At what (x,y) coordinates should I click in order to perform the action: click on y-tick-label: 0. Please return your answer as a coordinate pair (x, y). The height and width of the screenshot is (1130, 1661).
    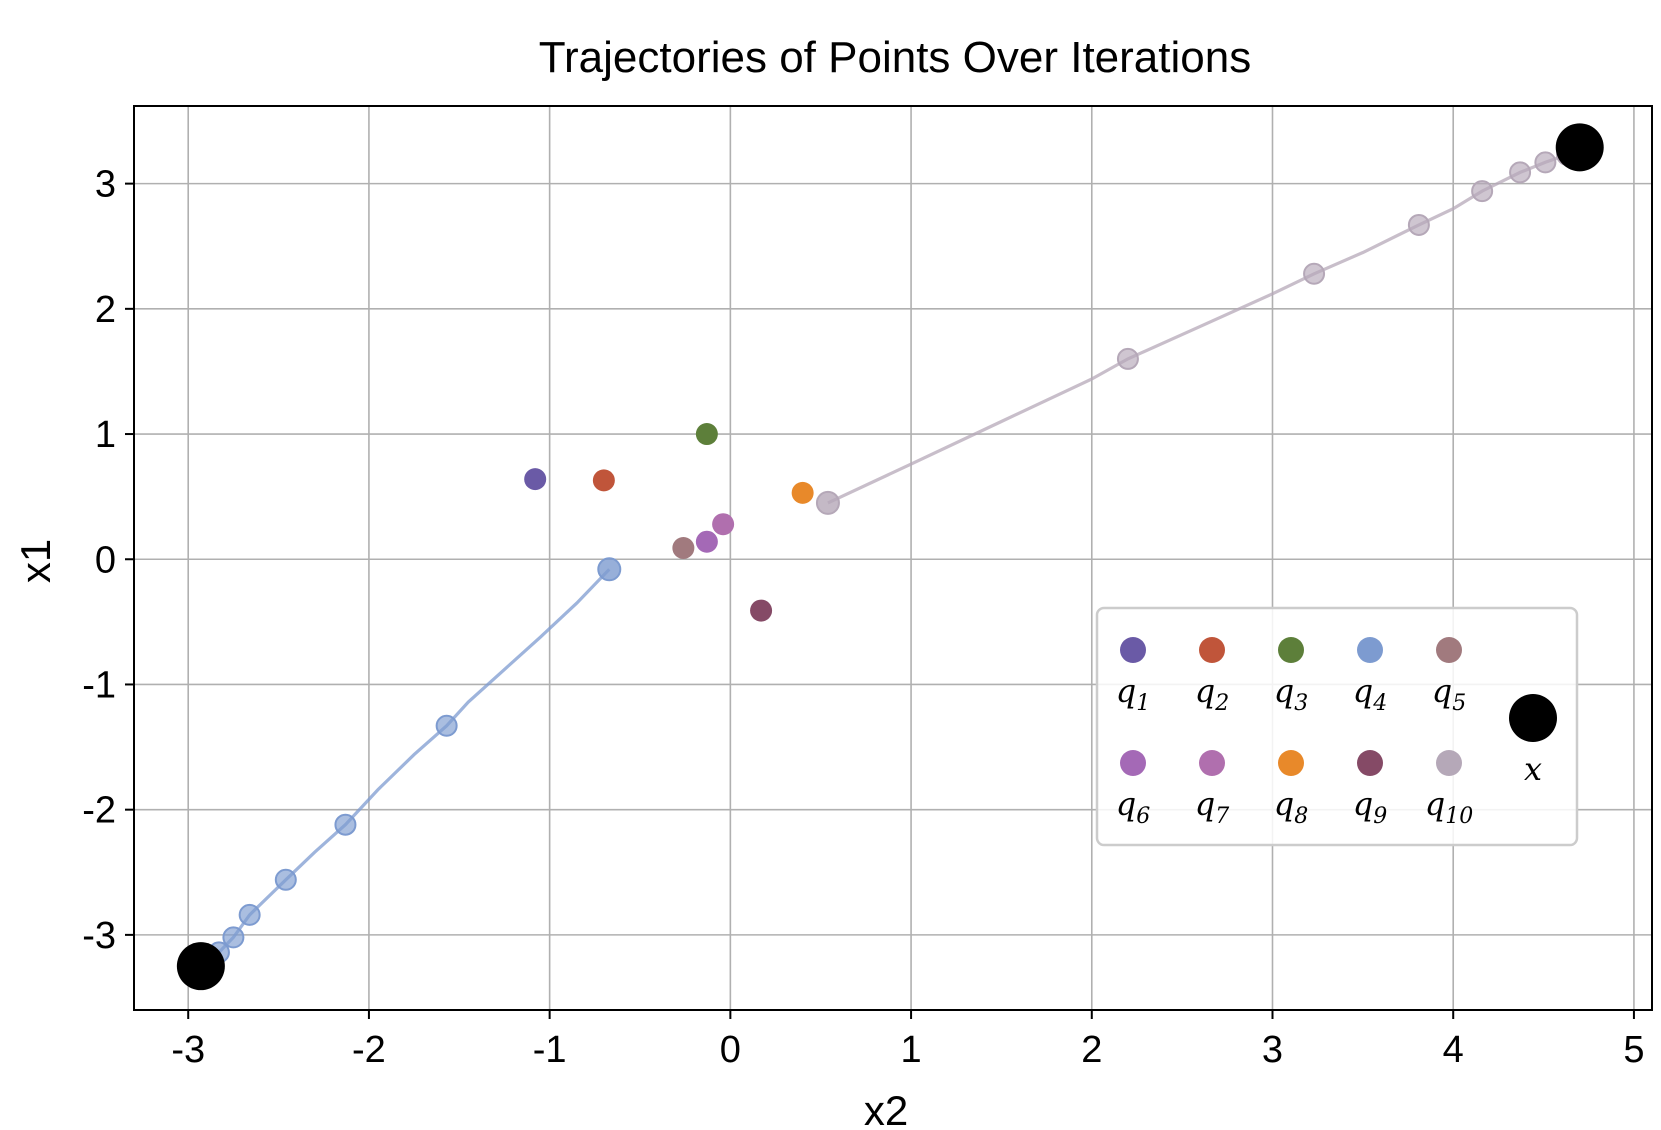
    Looking at the image, I should click on (105, 560).